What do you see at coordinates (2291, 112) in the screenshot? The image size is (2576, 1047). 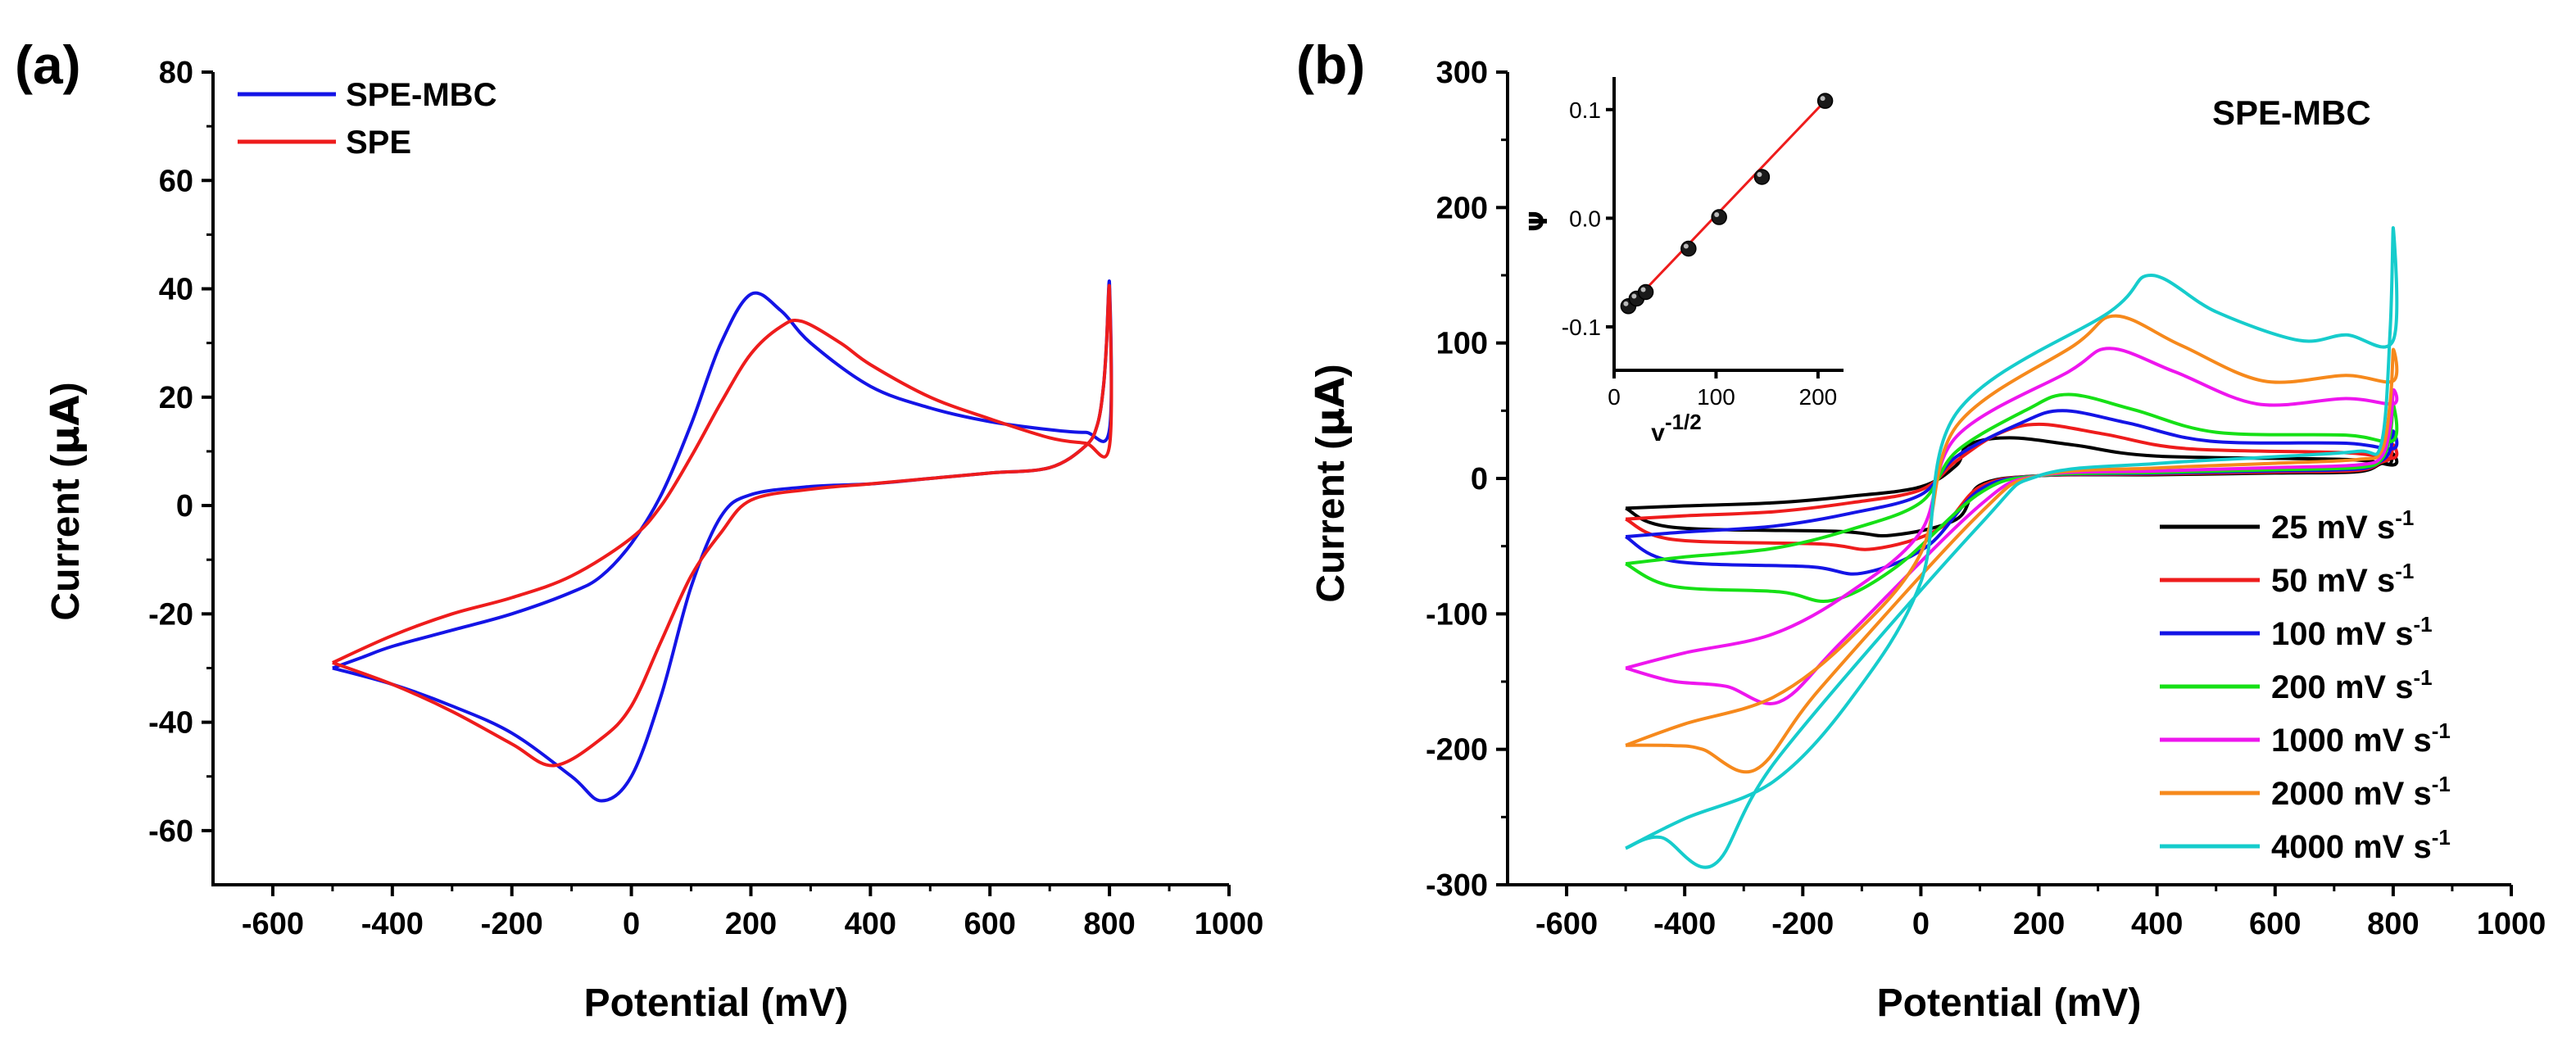 I see `panel-b-annotation: SPE-MBC` at bounding box center [2291, 112].